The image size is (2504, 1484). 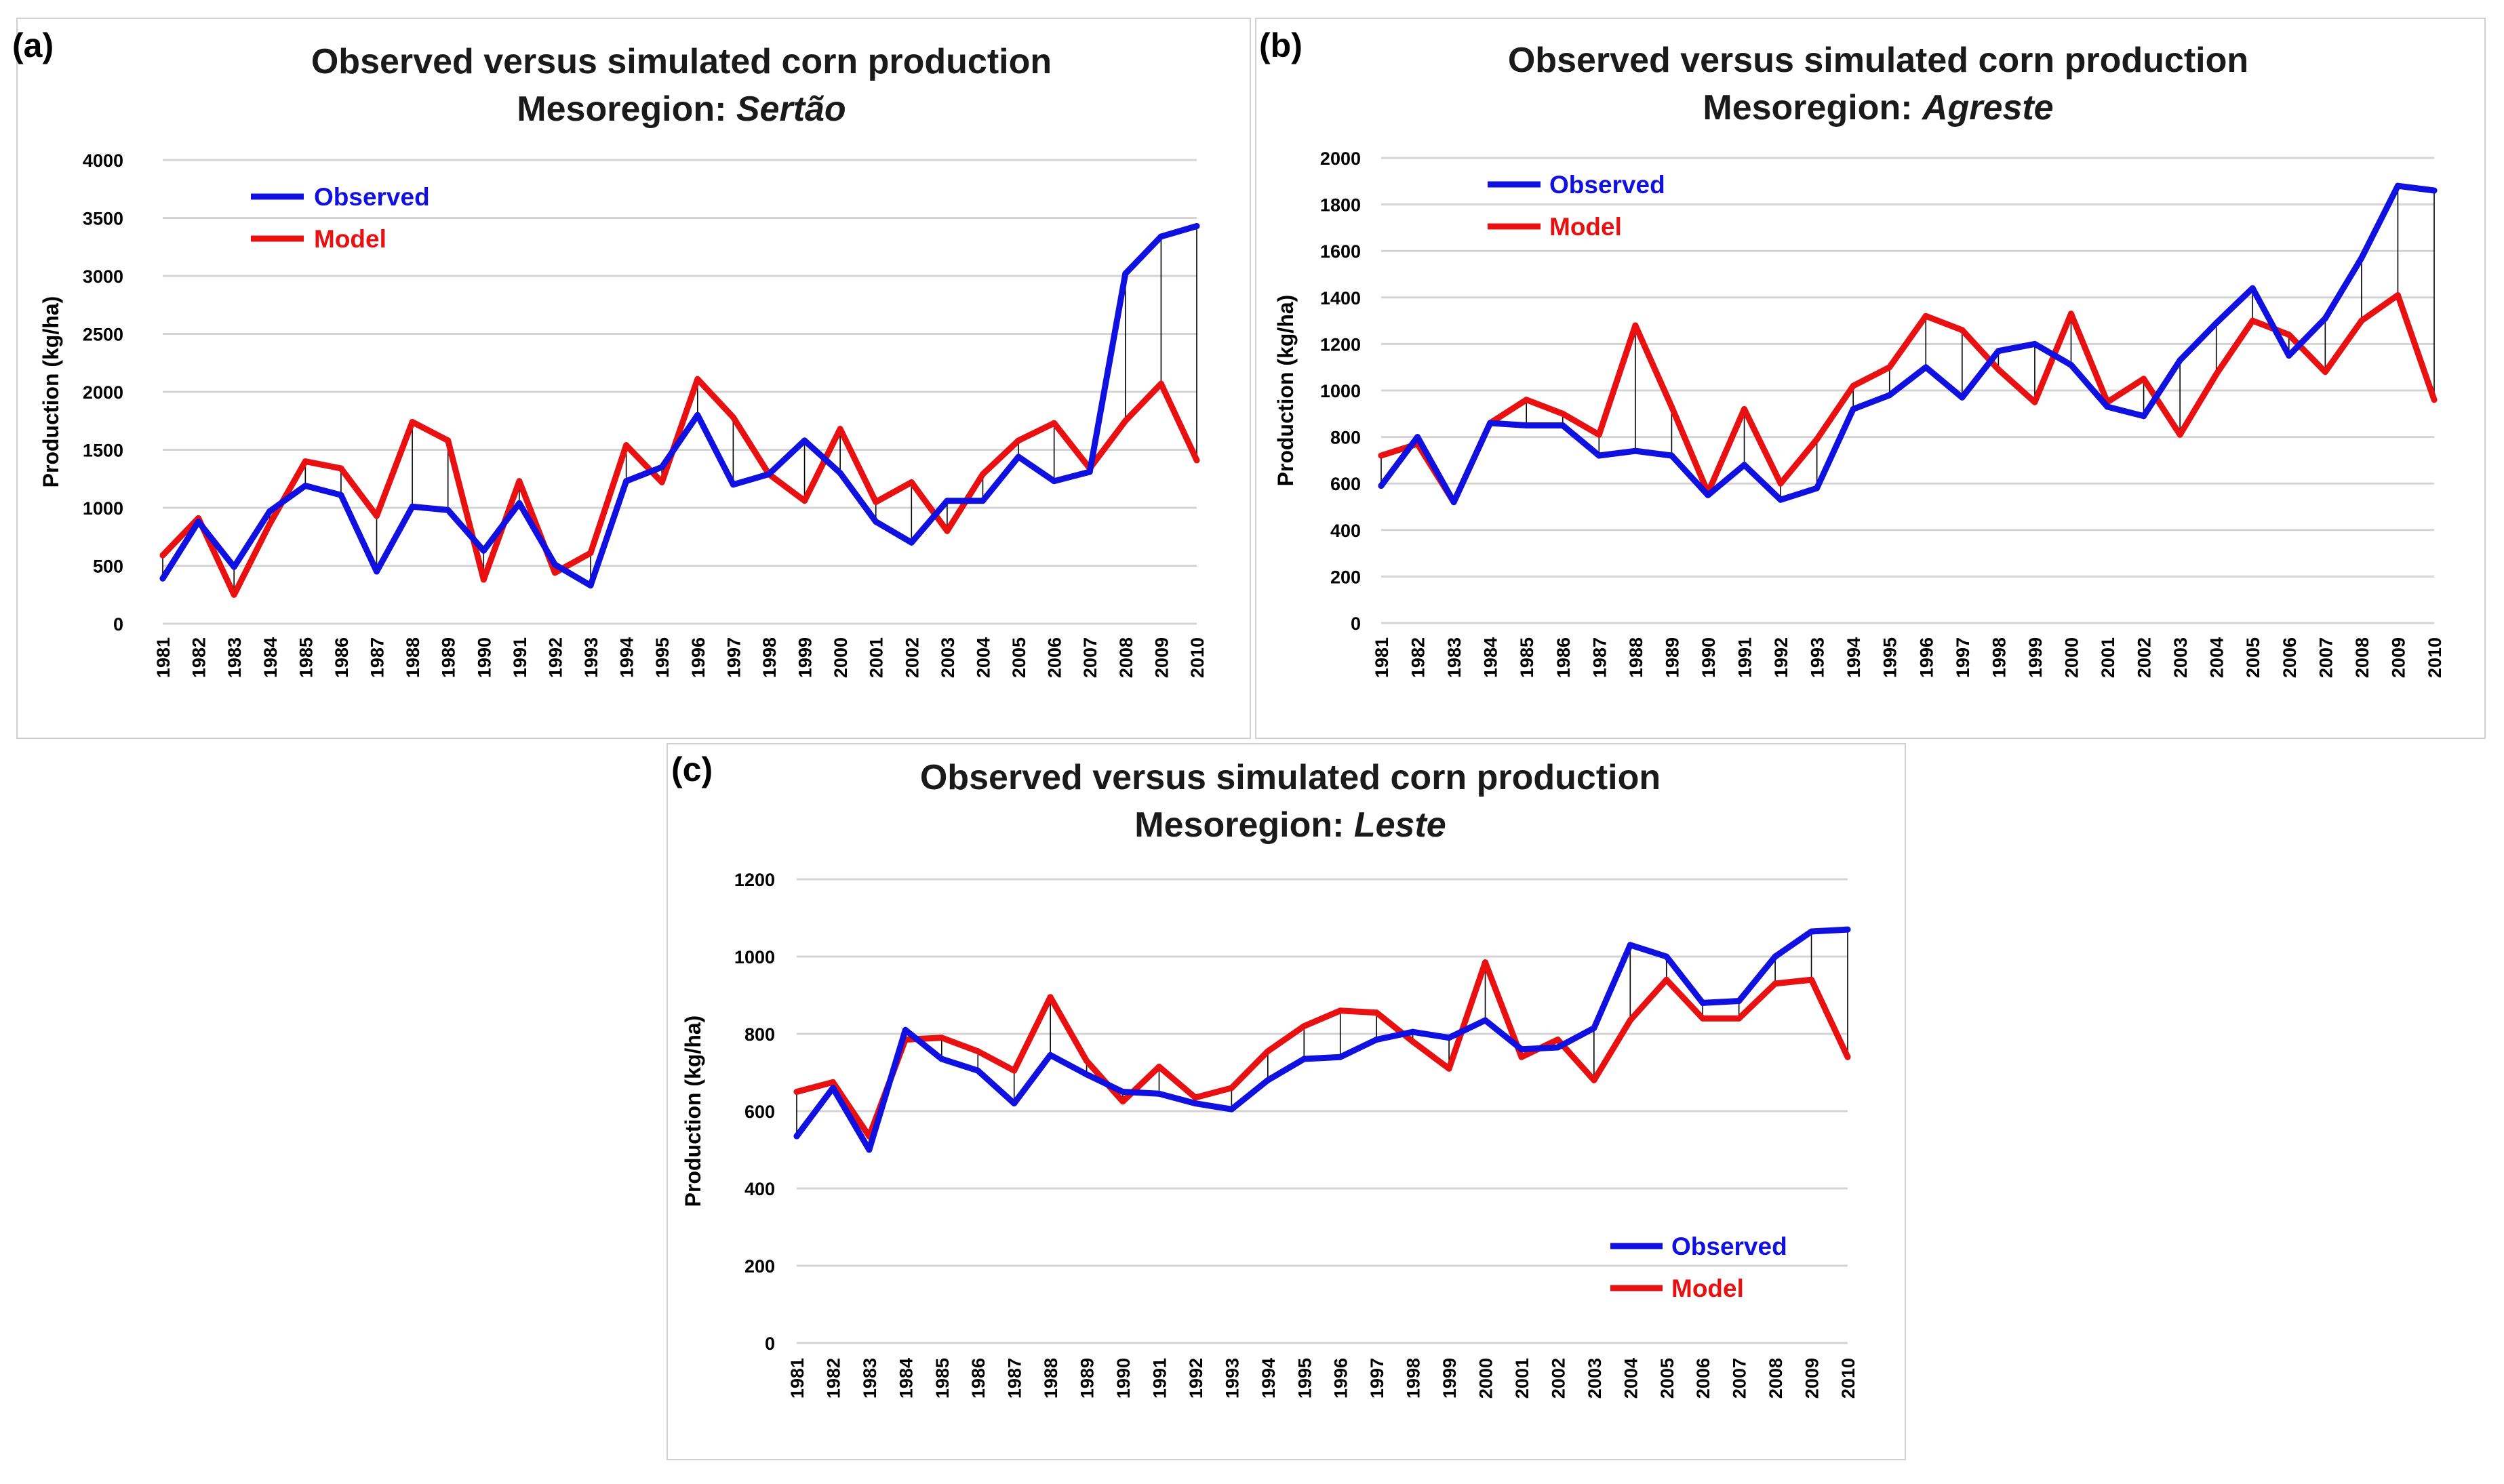 What do you see at coordinates (1340, 205) in the screenshot?
I see `y-tick-label: 1800` at bounding box center [1340, 205].